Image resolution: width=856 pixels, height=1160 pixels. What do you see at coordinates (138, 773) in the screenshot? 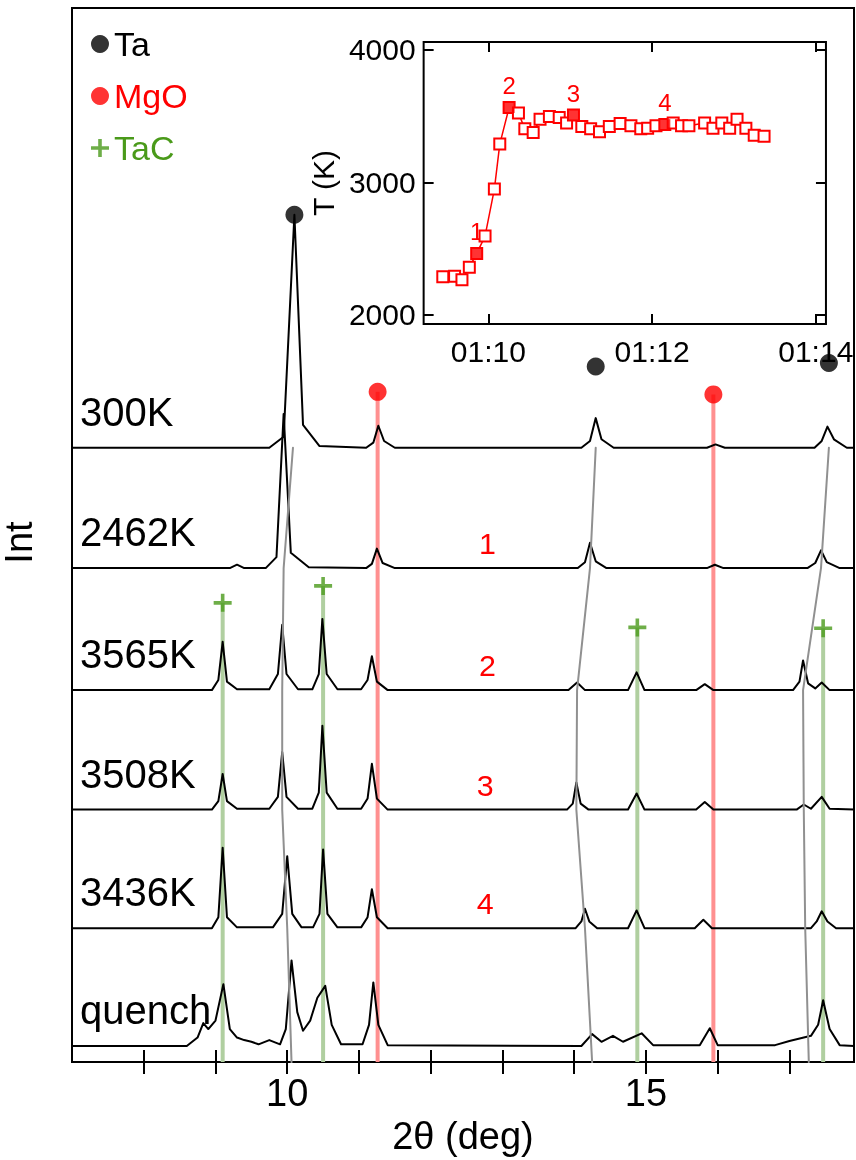
I see `series-label: 3508K` at bounding box center [138, 773].